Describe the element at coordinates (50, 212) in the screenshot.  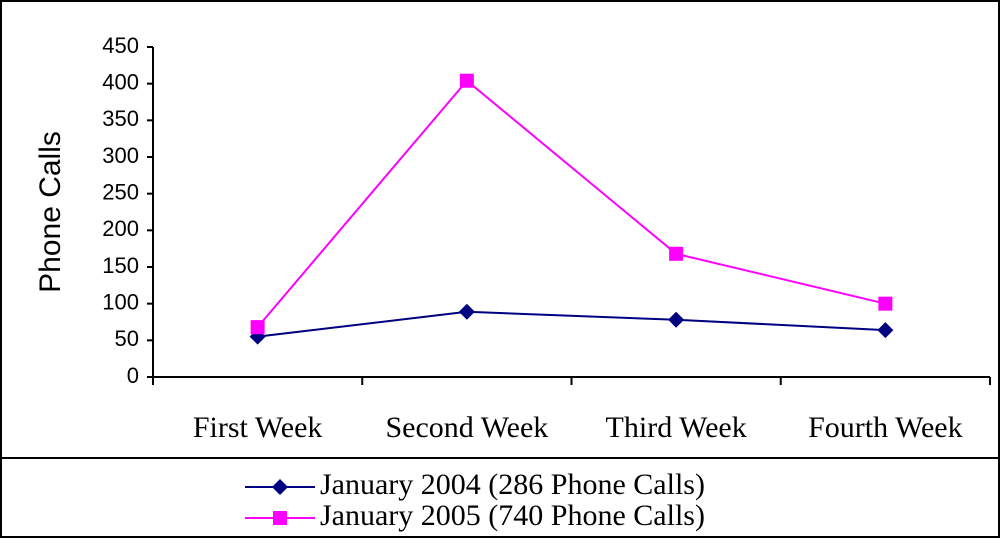
I see `y-axis-label: Phone Calls` at that location.